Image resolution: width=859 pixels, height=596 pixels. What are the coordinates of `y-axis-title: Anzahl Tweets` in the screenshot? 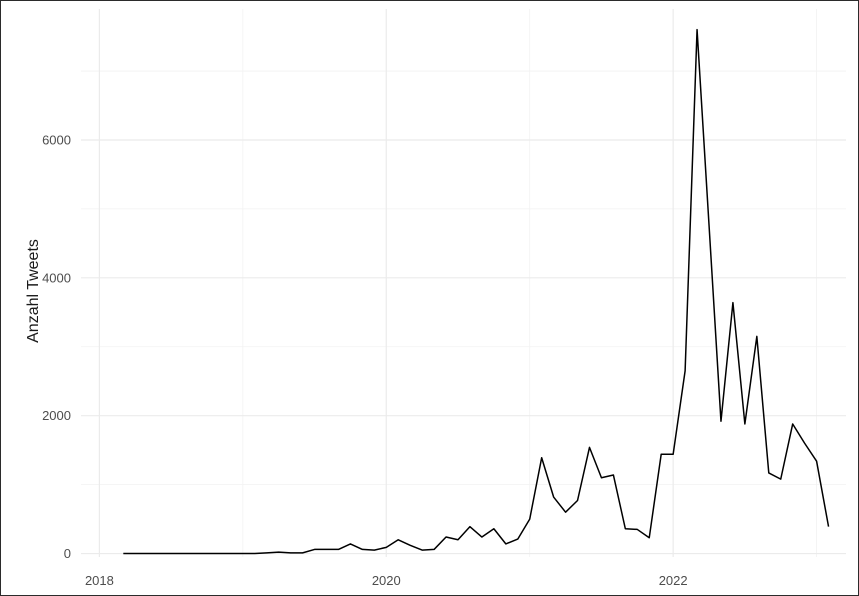 It's located at (33, 291).